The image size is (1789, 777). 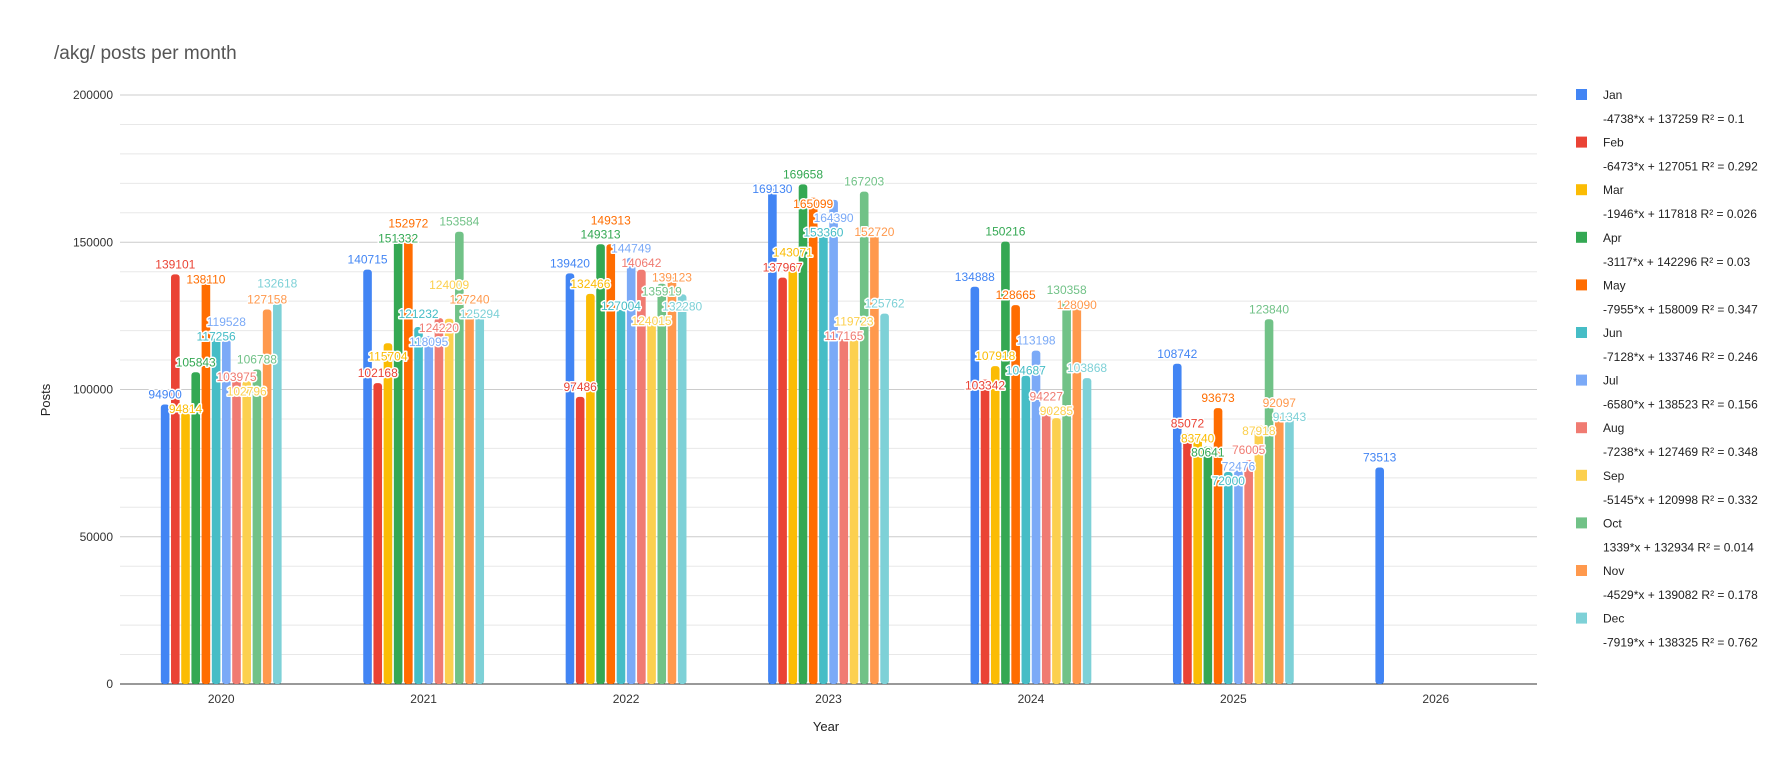 What do you see at coordinates (216, 511) in the screenshot?
I see `bar-jun-2020` at bounding box center [216, 511].